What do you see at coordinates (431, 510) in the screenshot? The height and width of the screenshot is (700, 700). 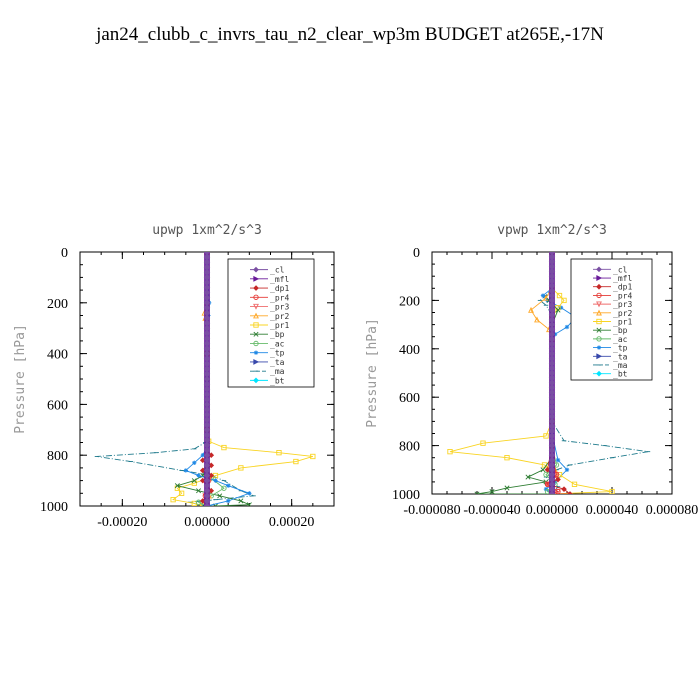 I see `x-tick-label: -0.000080` at bounding box center [431, 510].